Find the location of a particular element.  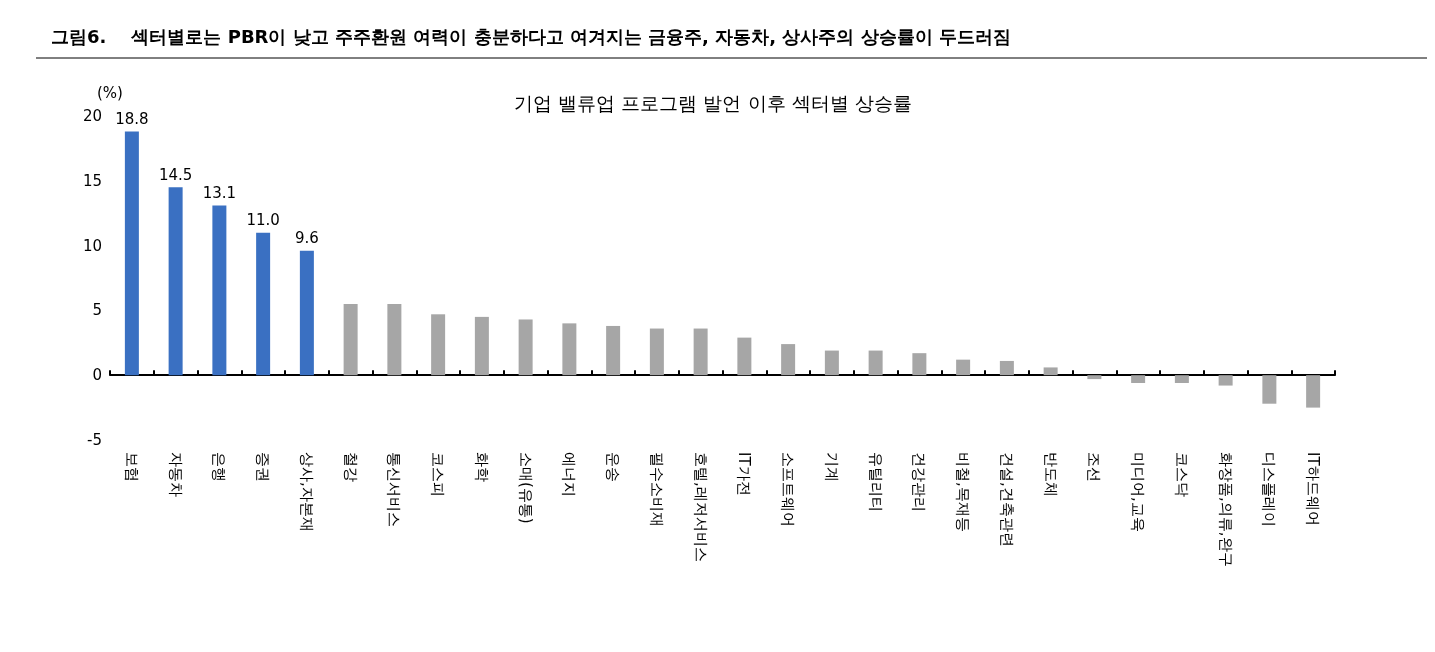

y-axis-title: (%) is located at coordinates (110, 92).